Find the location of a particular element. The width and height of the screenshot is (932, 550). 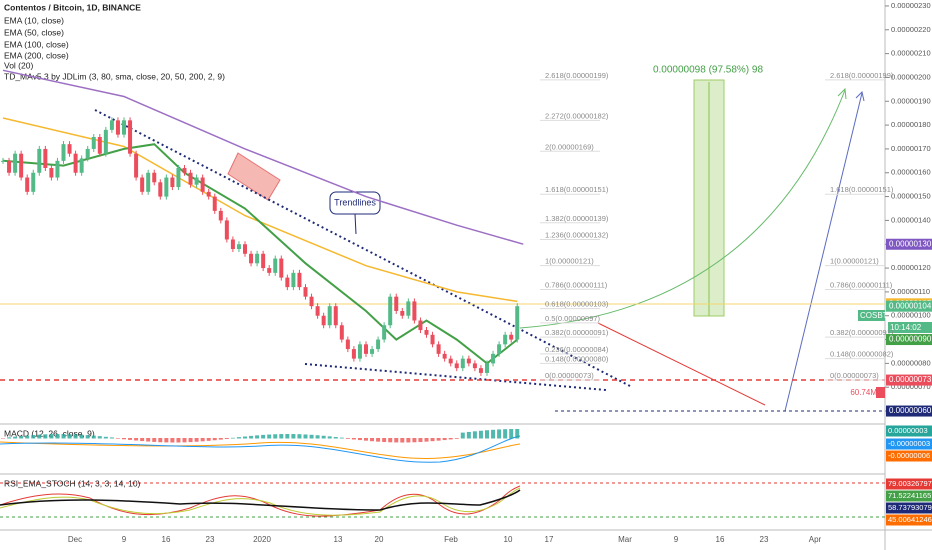

macd-signal is located at coordinates (260, 450).